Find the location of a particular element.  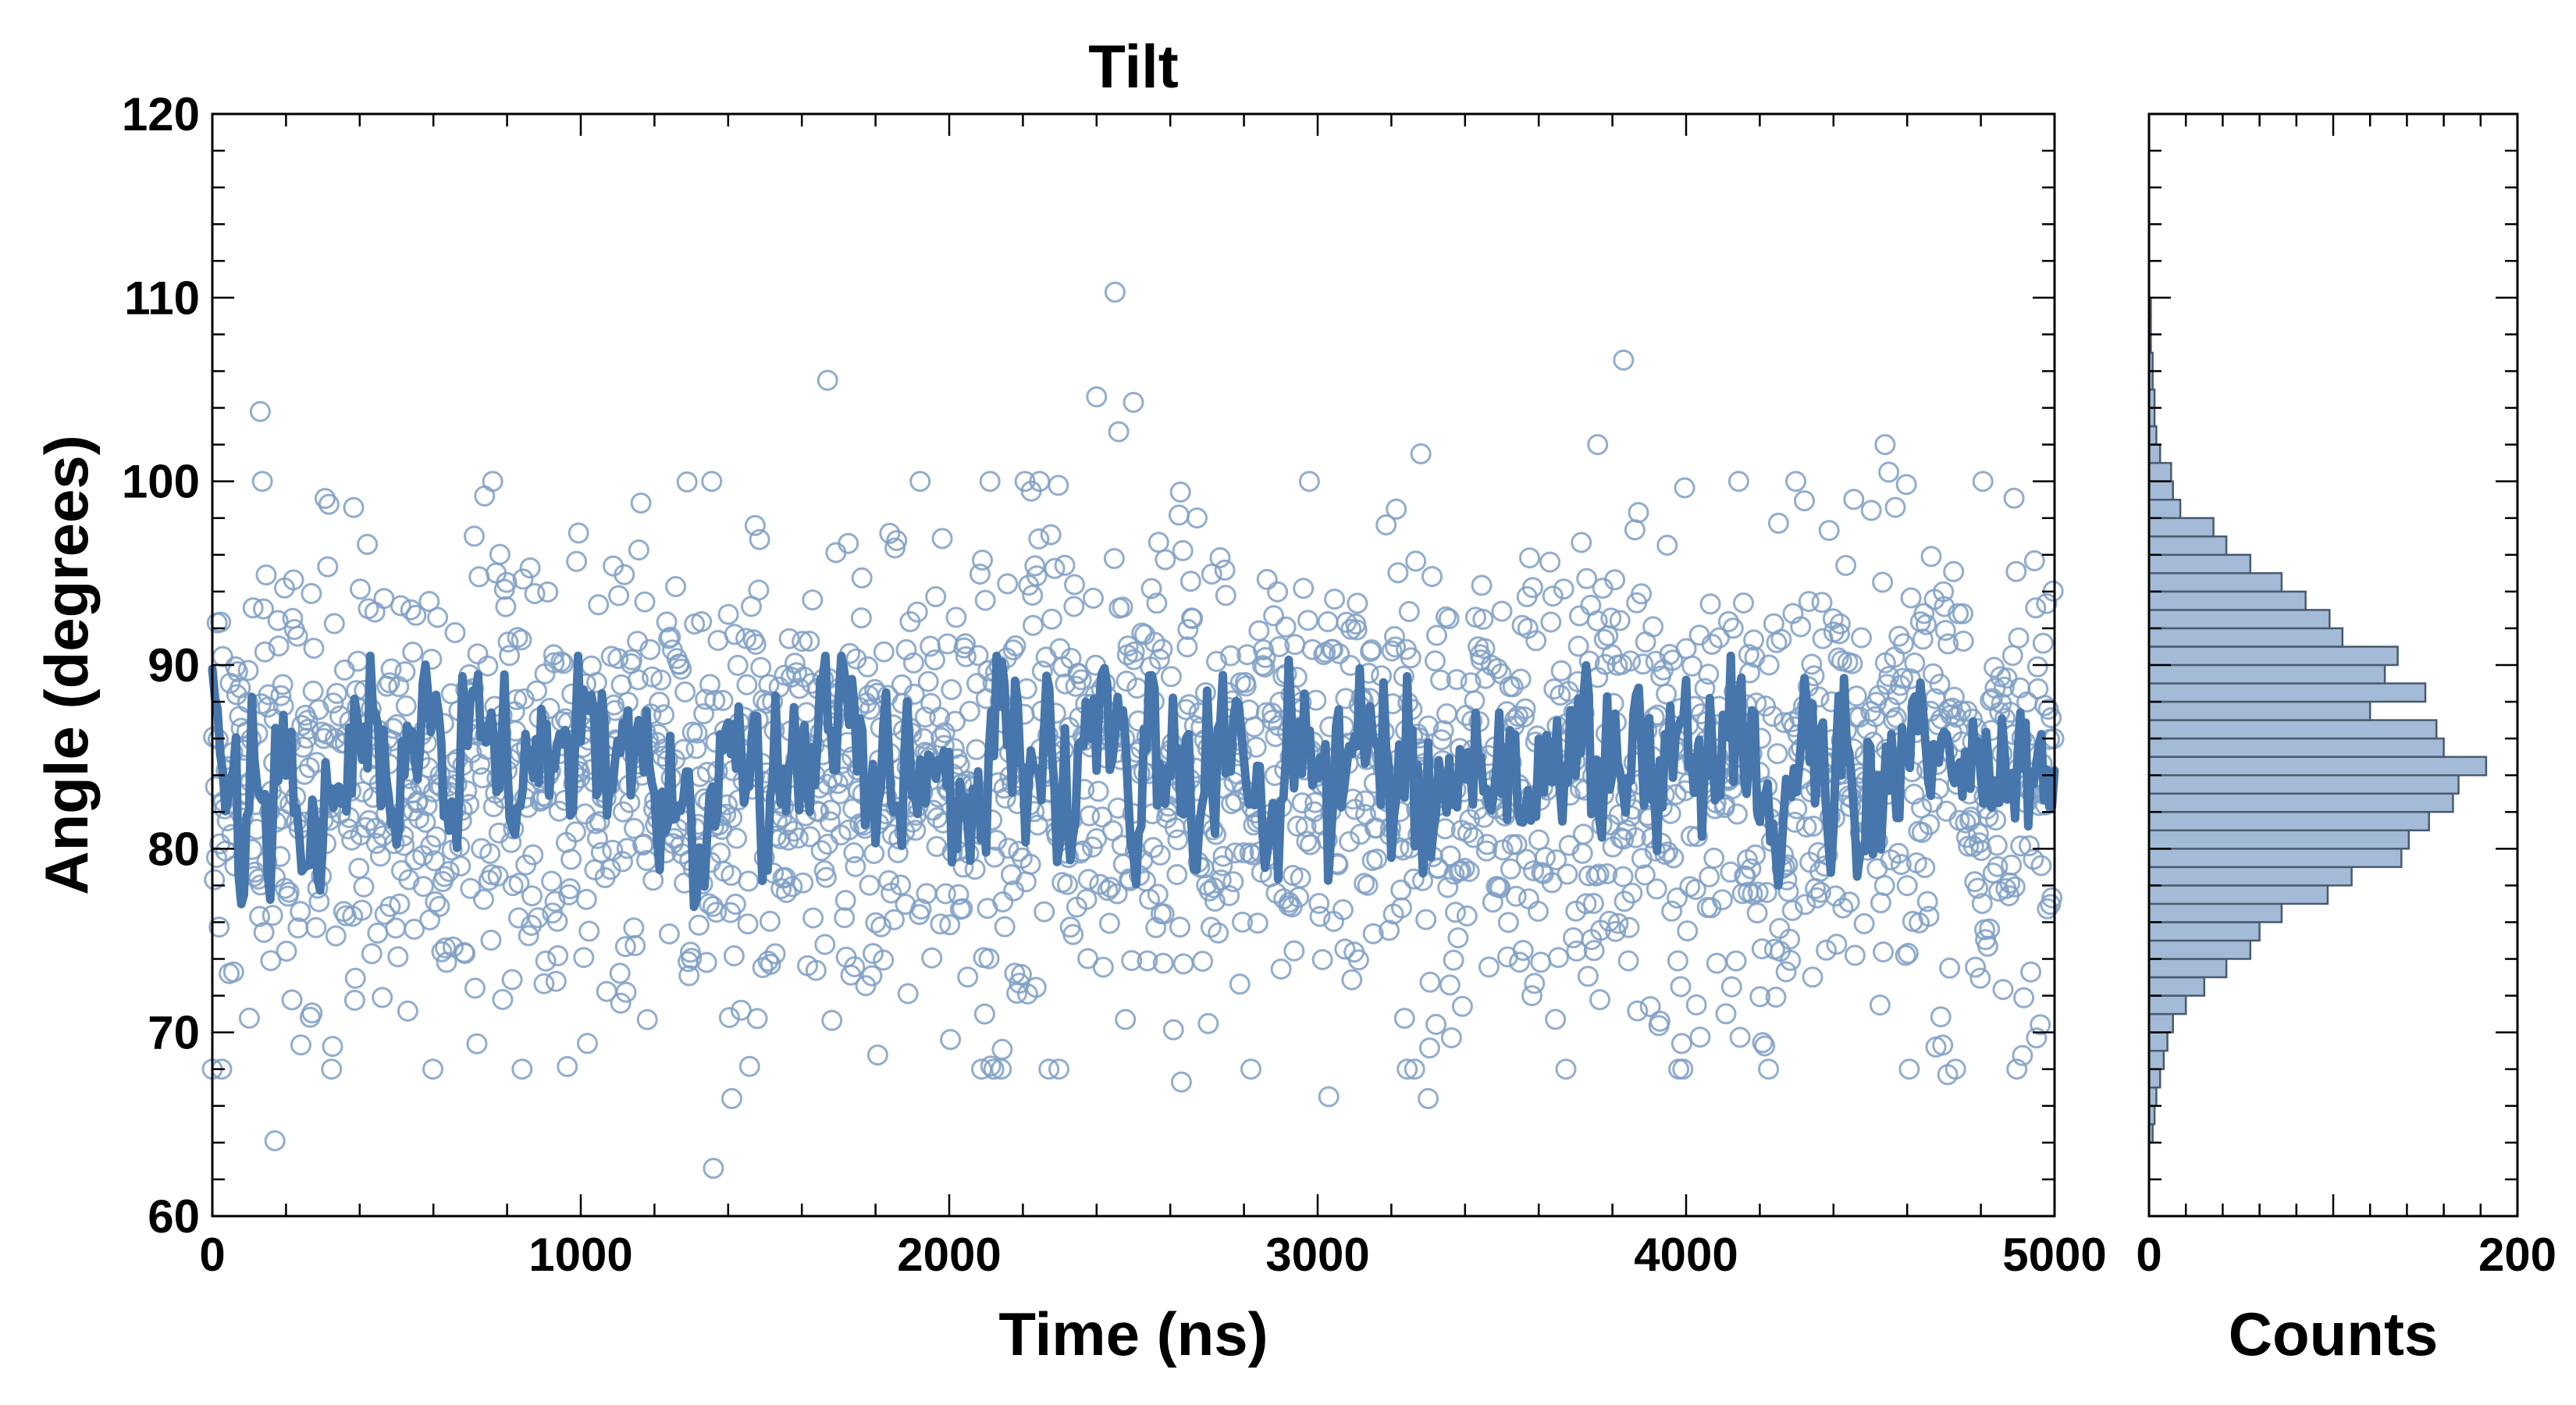

y-tick-label: 90 is located at coordinates (174, 665).